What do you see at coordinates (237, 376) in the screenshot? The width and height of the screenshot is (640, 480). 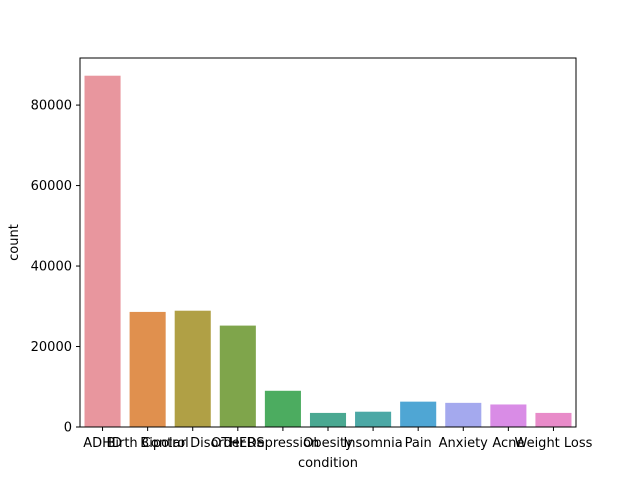 I see `bar-others` at bounding box center [237, 376].